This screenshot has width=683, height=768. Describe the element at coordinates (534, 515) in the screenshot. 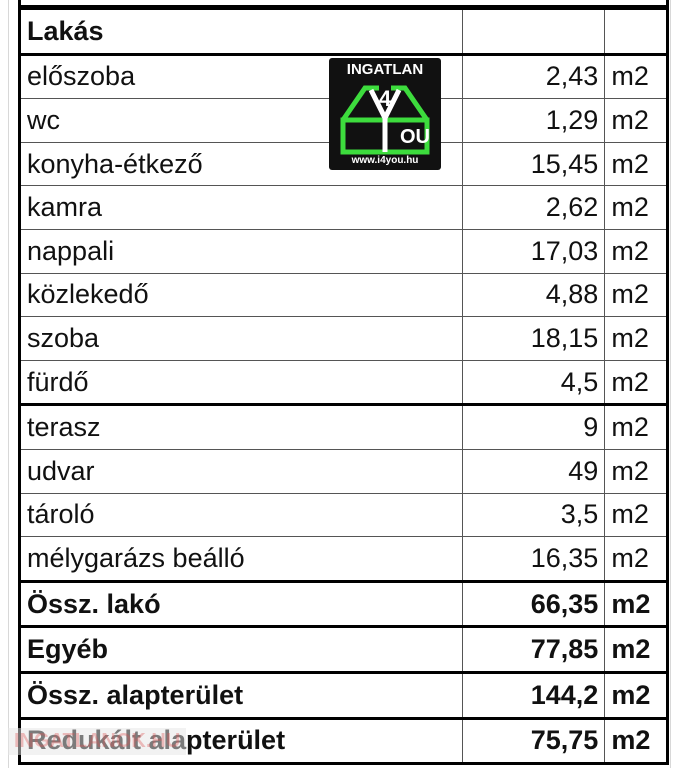

I see `area-value: 3,5` at that location.